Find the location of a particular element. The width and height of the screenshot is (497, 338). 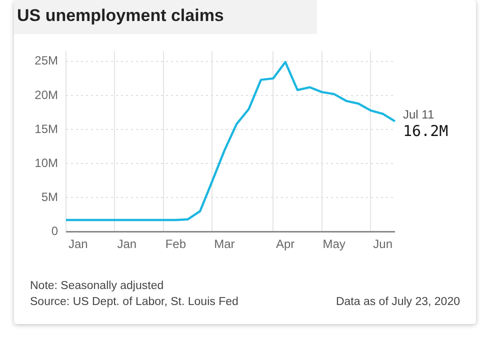

x-tick-label: Mar is located at coordinates (224, 244).